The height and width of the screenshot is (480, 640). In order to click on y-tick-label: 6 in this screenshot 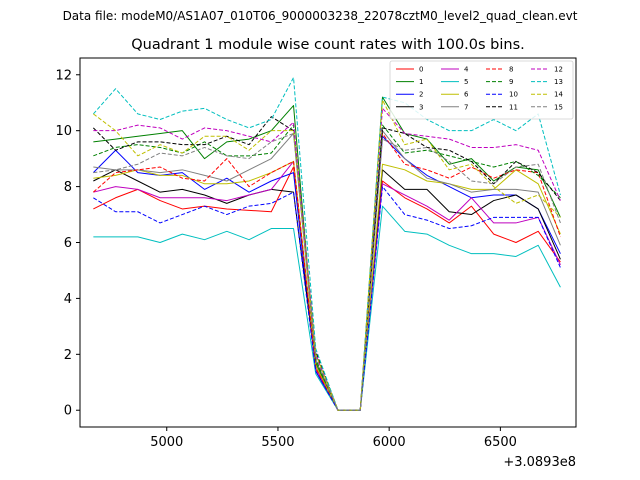, I will do `click(68, 243)`.